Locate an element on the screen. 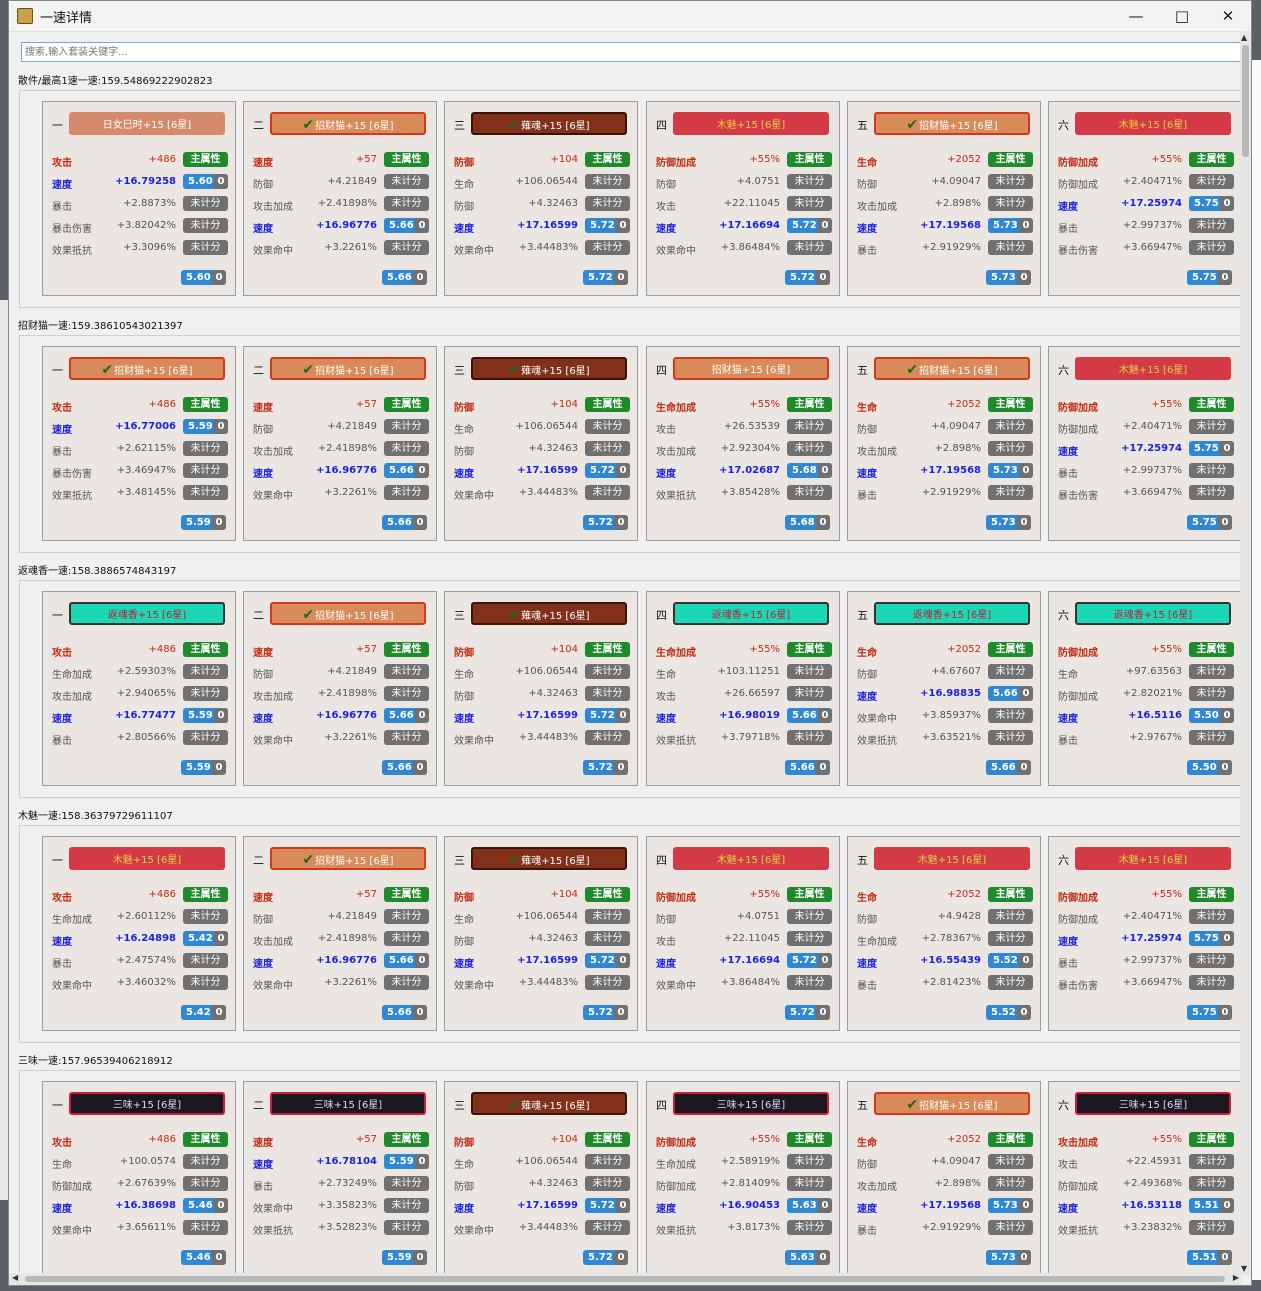  scroll-down-icon: ▼ is located at coordinates (1244, 1268).